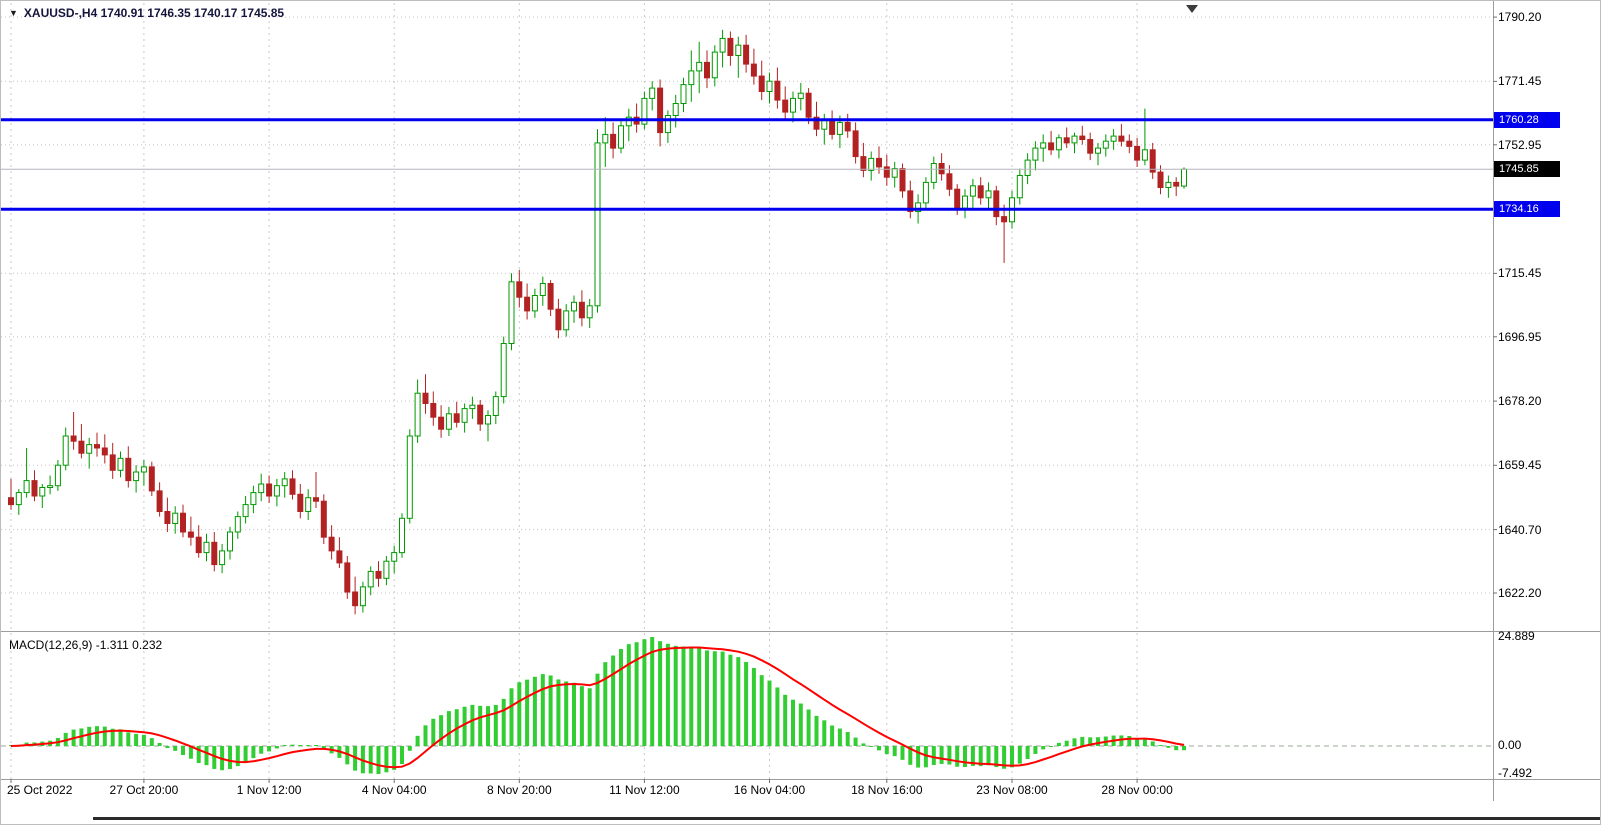 The width and height of the screenshot is (1601, 825). What do you see at coordinates (1520, 273) in the screenshot?
I see `price-axis-label: 1715.45` at bounding box center [1520, 273].